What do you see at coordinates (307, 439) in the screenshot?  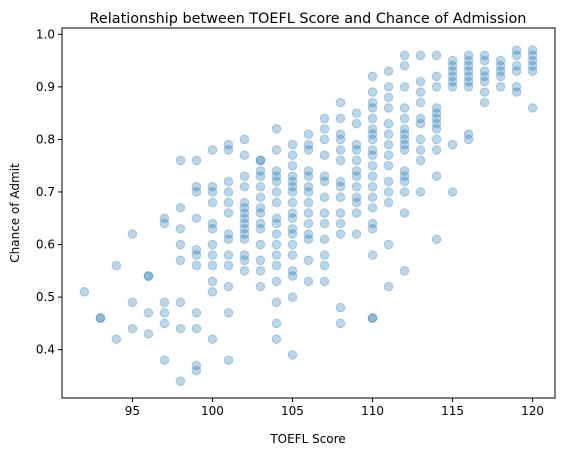 I see `x-axis-label: TOEFL Score` at bounding box center [307, 439].